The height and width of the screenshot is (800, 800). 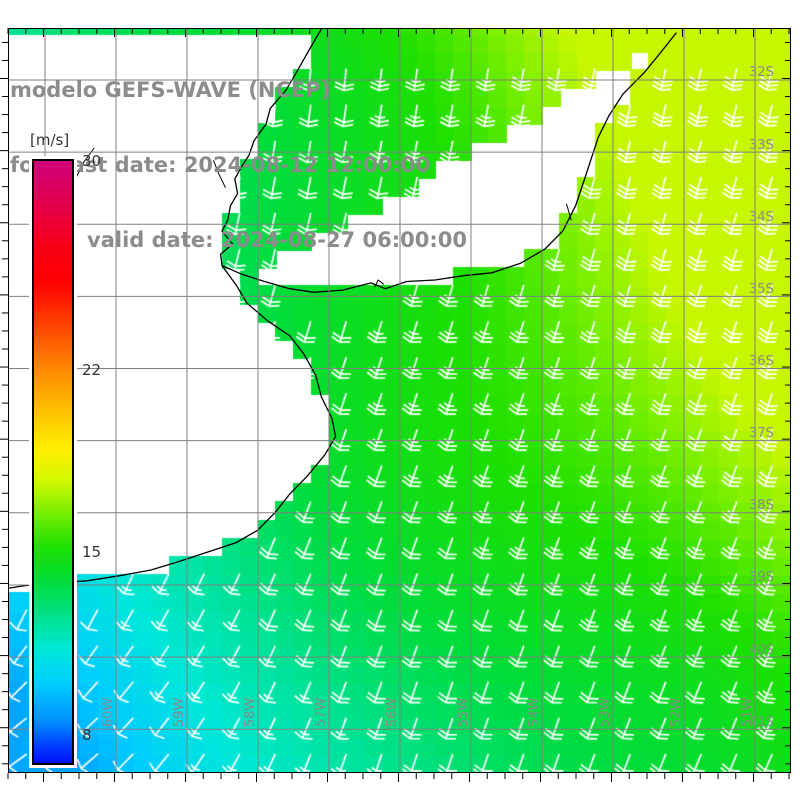 What do you see at coordinates (761, 650) in the screenshot?
I see `latitude-label: 40S` at bounding box center [761, 650].